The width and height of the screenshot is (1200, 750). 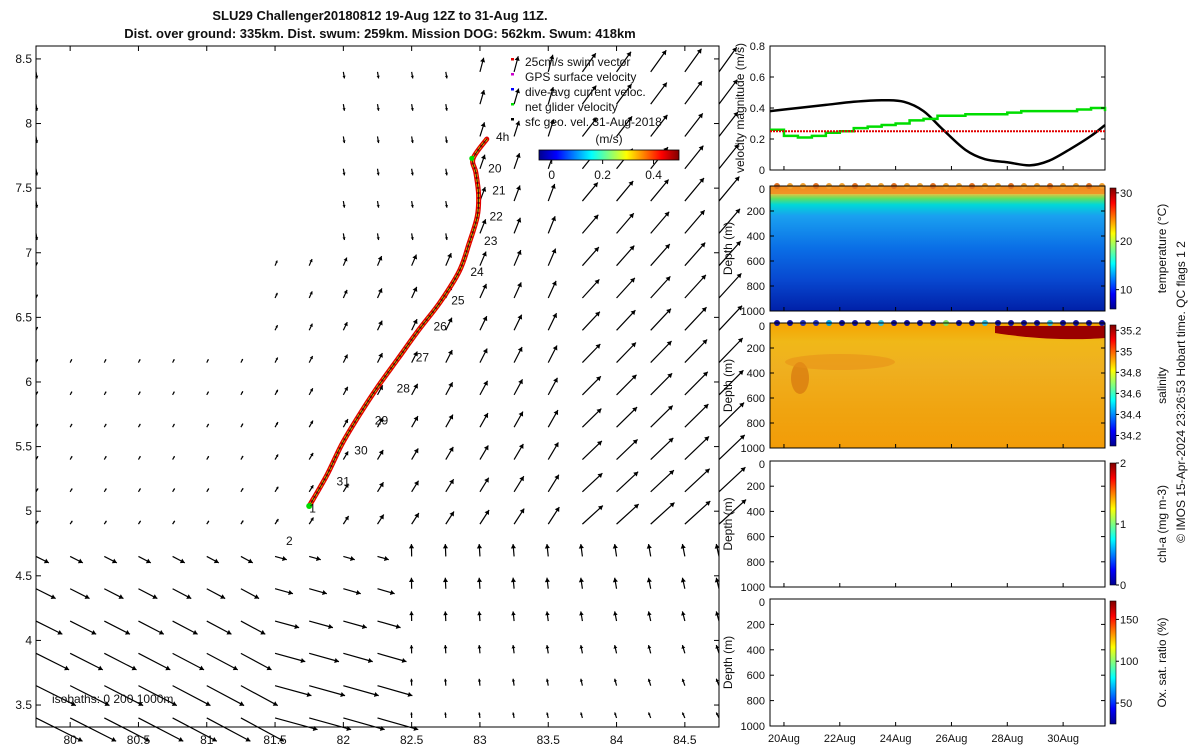 What do you see at coordinates (309, 506) in the screenshot?
I see `track-end-marker` at bounding box center [309, 506].